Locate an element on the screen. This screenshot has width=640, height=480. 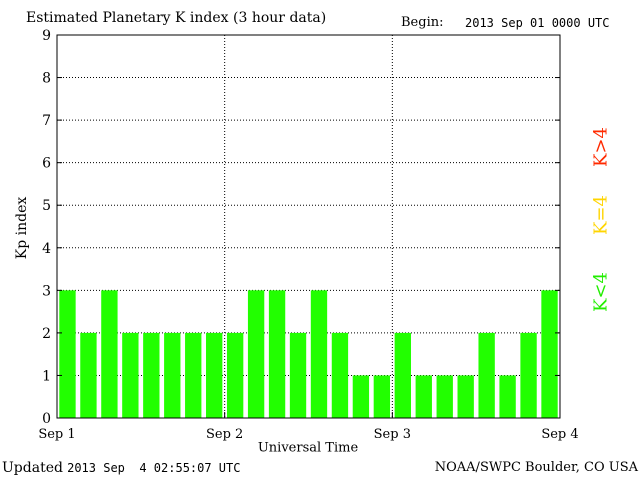
x-tick-label: Sep 4 is located at coordinates (559, 434).